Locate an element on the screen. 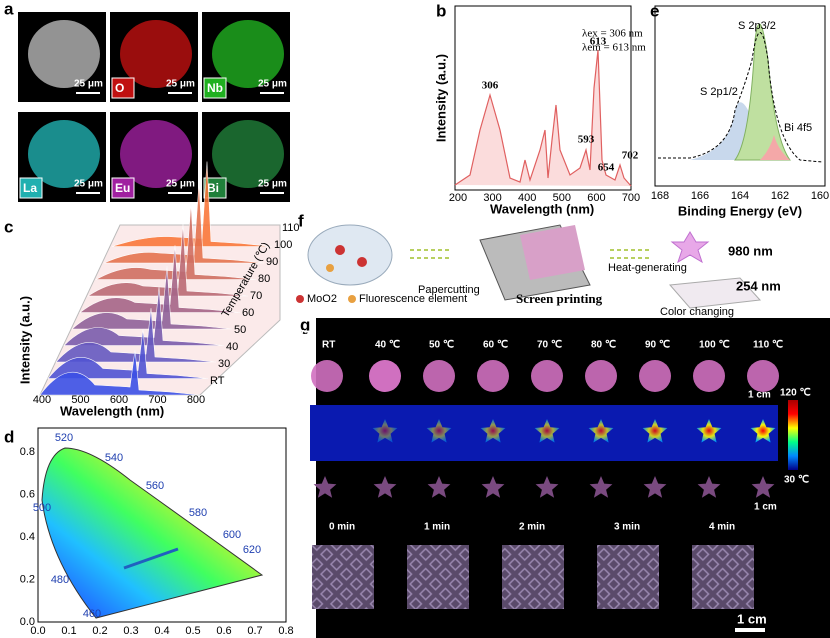  x-tick-label: 0.4 is located at coordinates (161, 631).